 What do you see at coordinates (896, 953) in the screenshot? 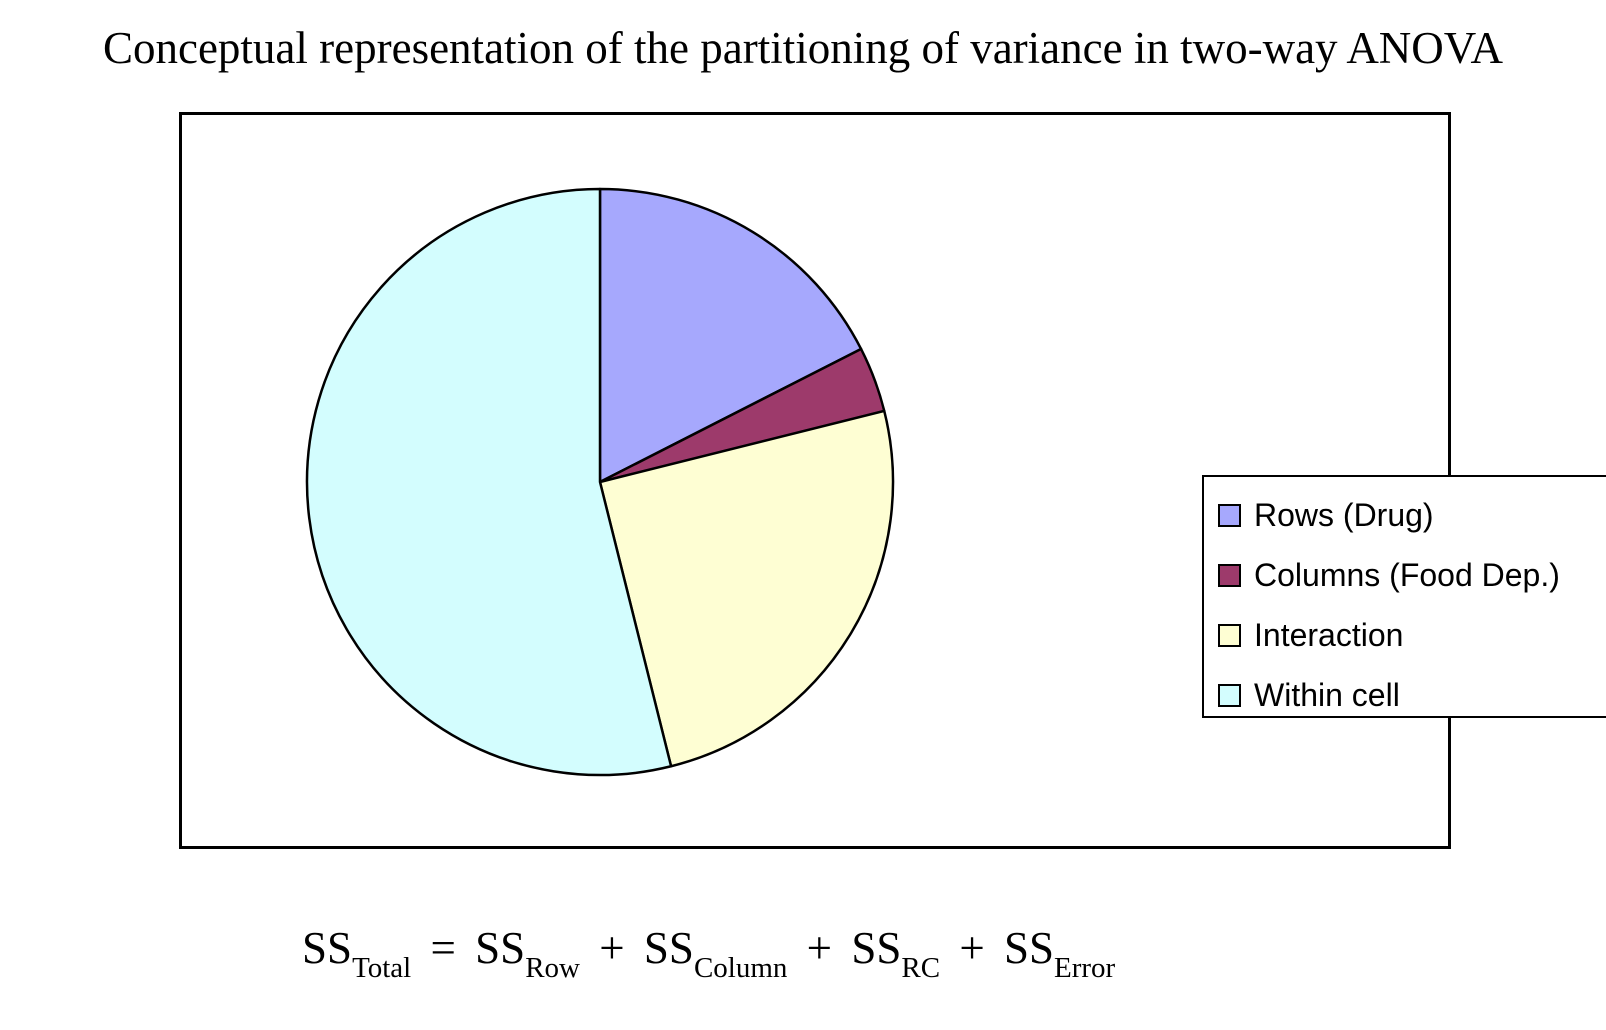
I see `formula-ss-rc: SSRC` at bounding box center [896, 953].